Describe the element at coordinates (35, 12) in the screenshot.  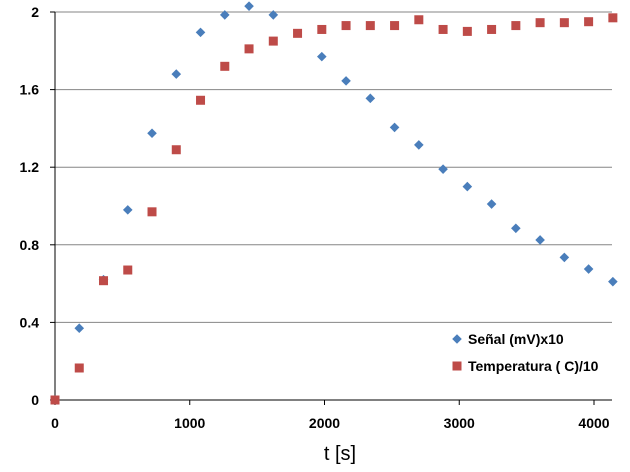
I see `y-tick-label: 2` at that location.